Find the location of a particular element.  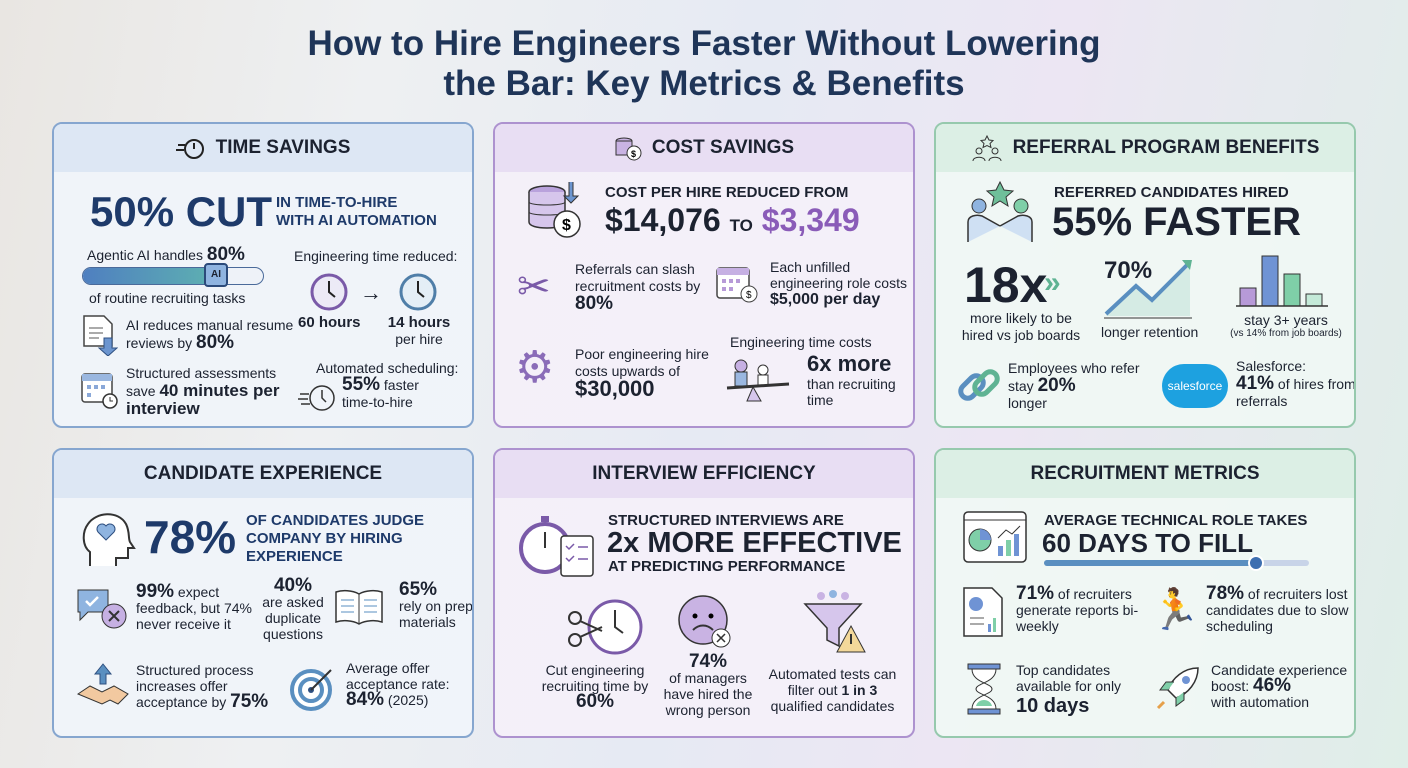

calendar-money-icon: $ is located at coordinates (737, 284).